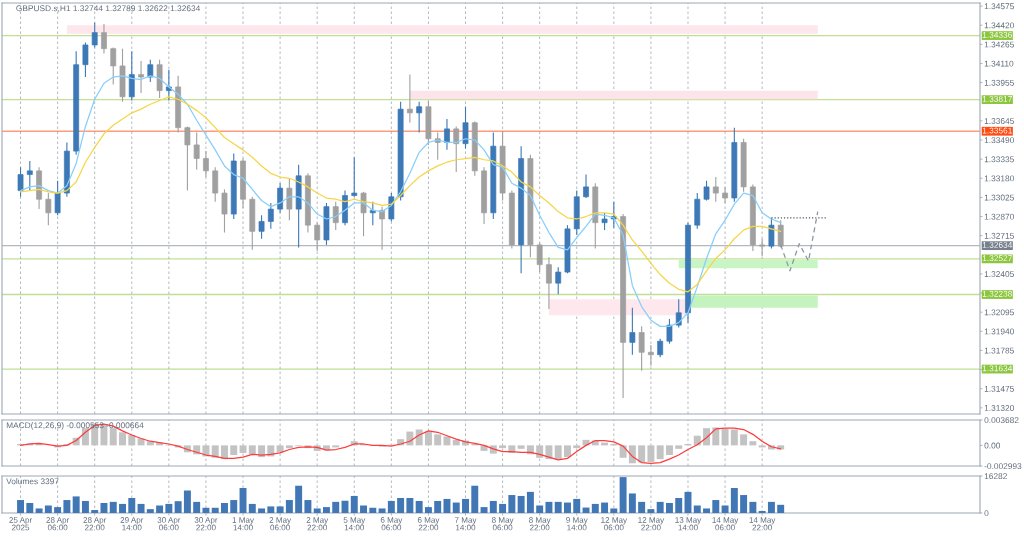  Describe the element at coordinates (999, 25) in the screenshot. I see `y-tick-label: 1.34420` at that location.